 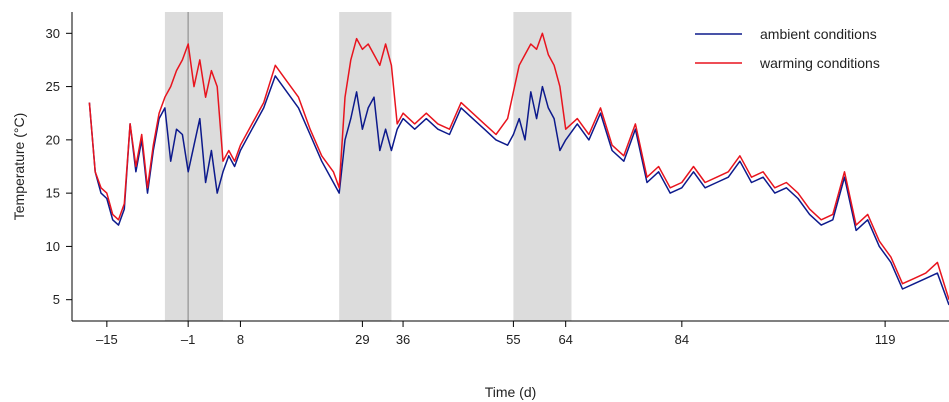 What do you see at coordinates (513, 339) in the screenshot?
I see `x-tick-label: 55` at bounding box center [513, 339].